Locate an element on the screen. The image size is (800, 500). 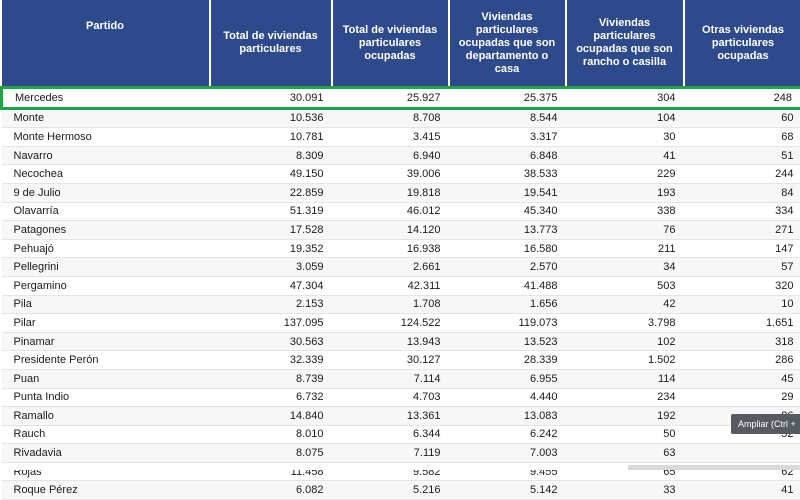
cell-value: 60 is located at coordinates (742, 118).